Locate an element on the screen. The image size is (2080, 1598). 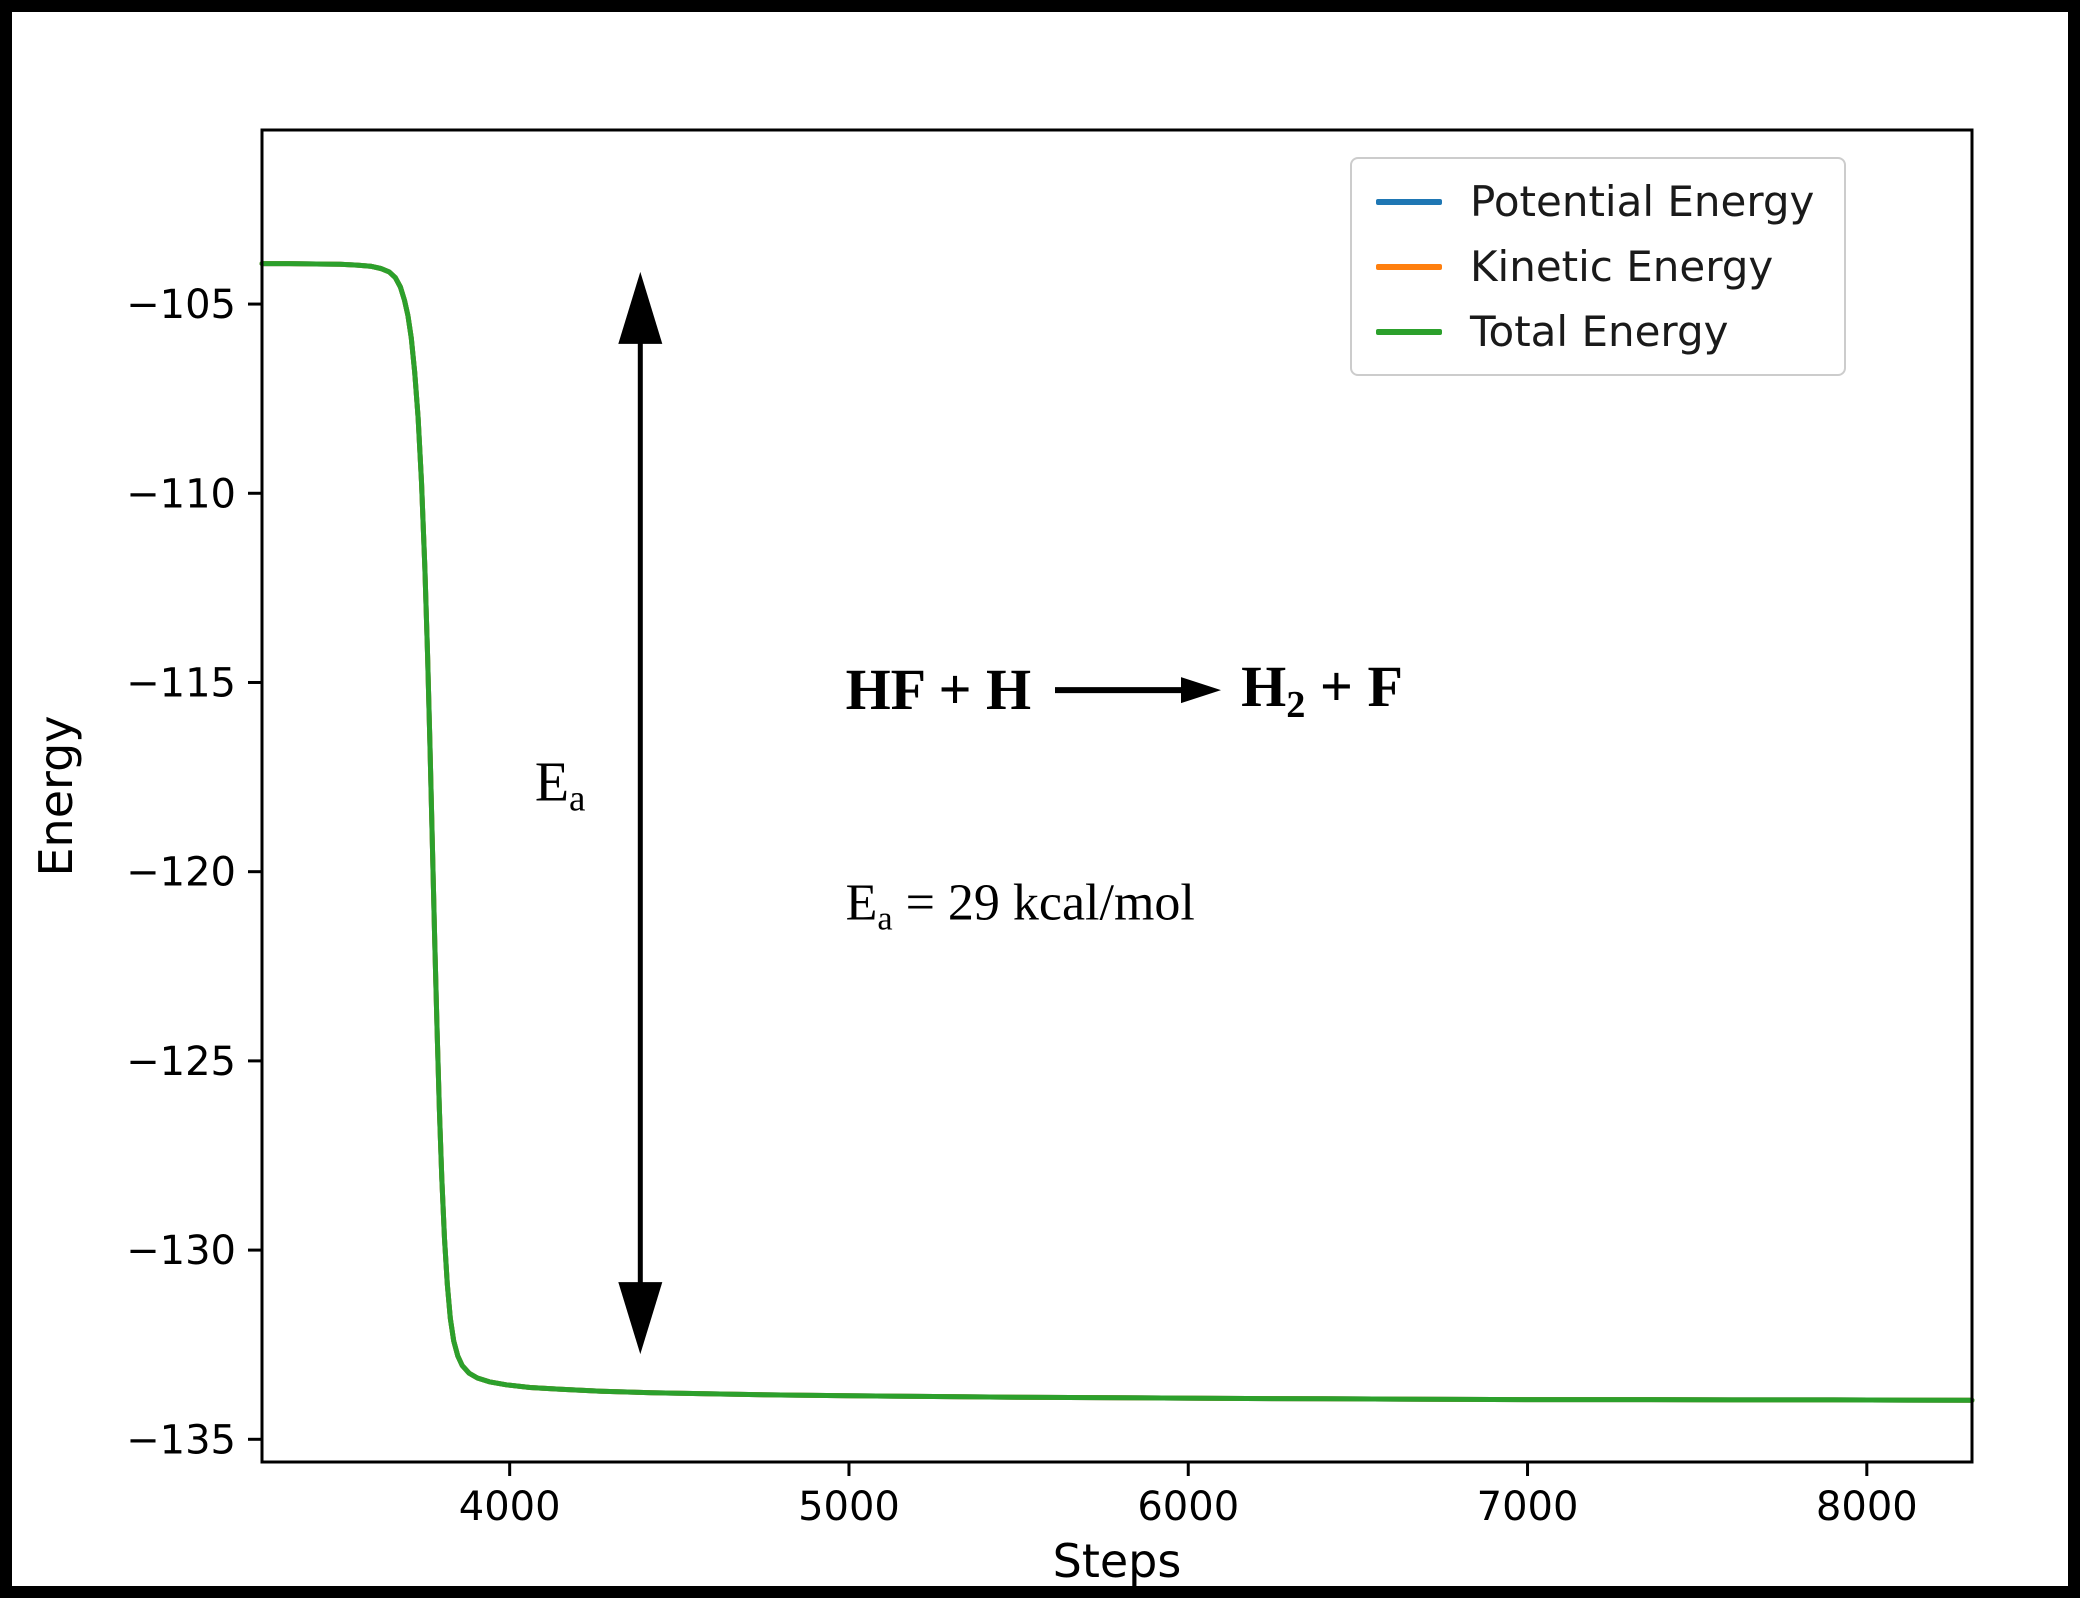
ea-arrow-head-down is located at coordinates (640, 1318).